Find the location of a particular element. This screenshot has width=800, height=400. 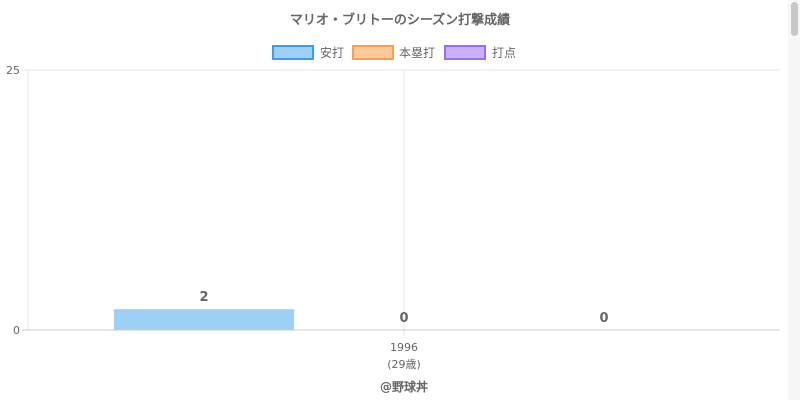

legend-swatch-rbi is located at coordinates (465, 52).